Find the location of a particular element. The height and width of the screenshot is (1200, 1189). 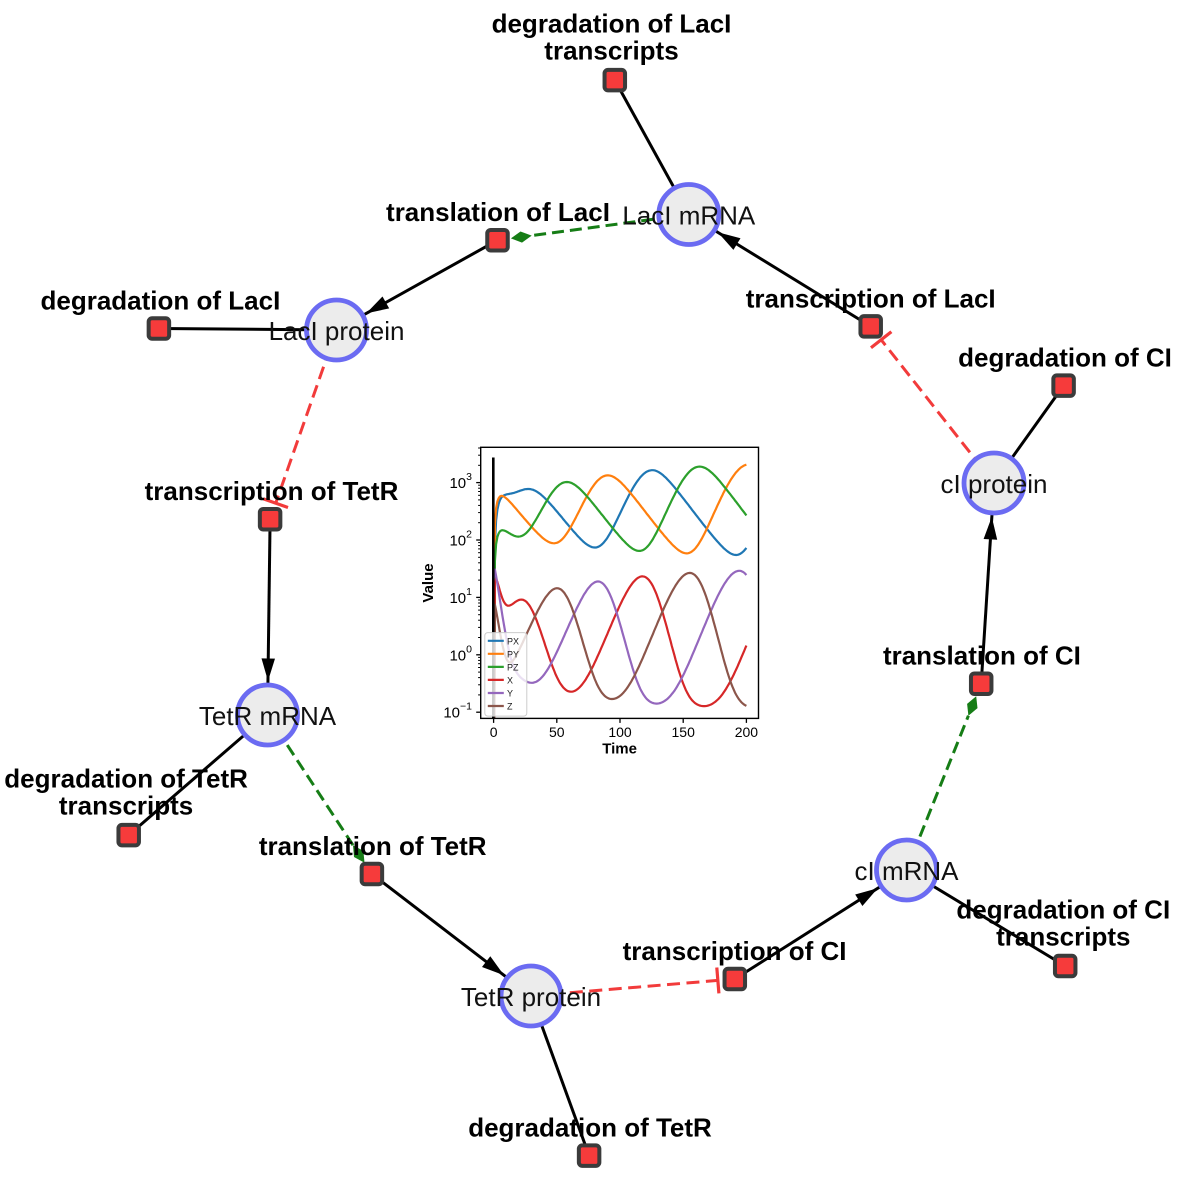

svg-text: LacI protein is located at coordinates (337, 331).